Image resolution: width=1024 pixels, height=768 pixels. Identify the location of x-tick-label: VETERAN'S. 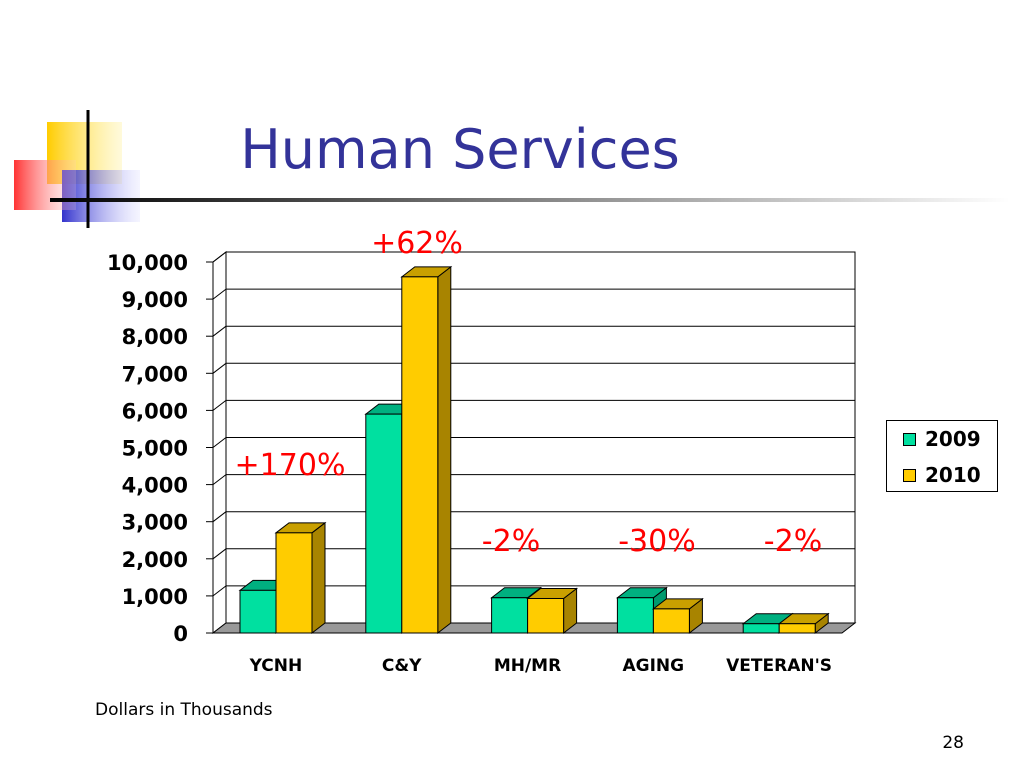
(779, 666).